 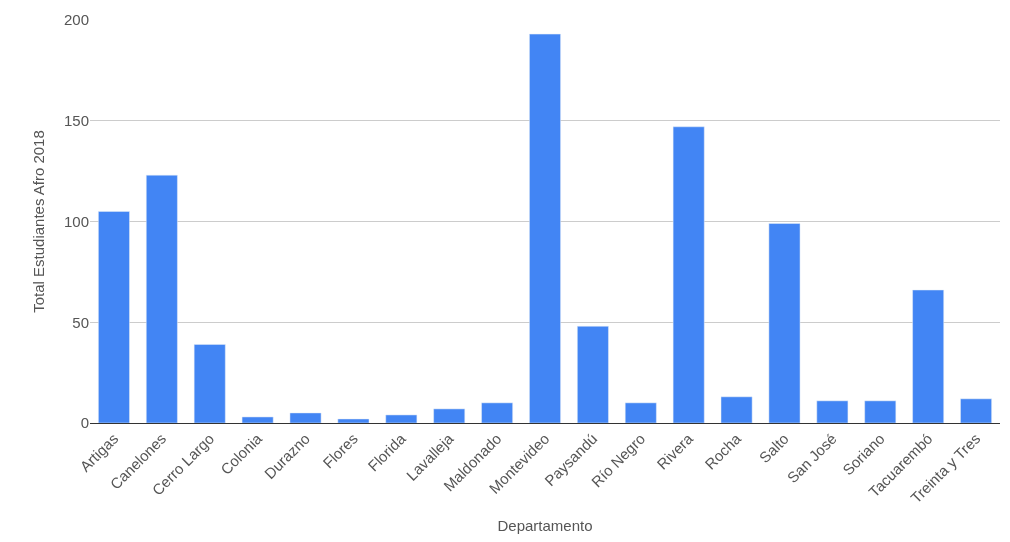 What do you see at coordinates (84, 423) in the screenshot?
I see `y-tick-label: 0` at bounding box center [84, 423].